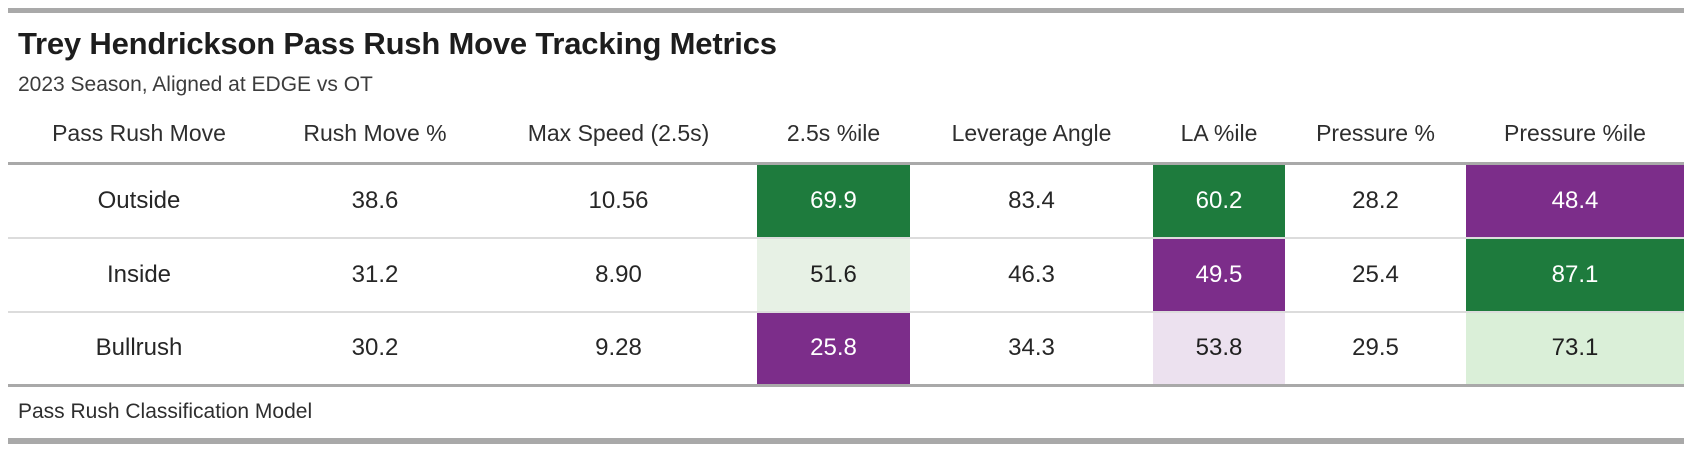  What do you see at coordinates (833, 136) in the screenshot?
I see `column-header-speed-percentile: 2.5s %ile` at bounding box center [833, 136].